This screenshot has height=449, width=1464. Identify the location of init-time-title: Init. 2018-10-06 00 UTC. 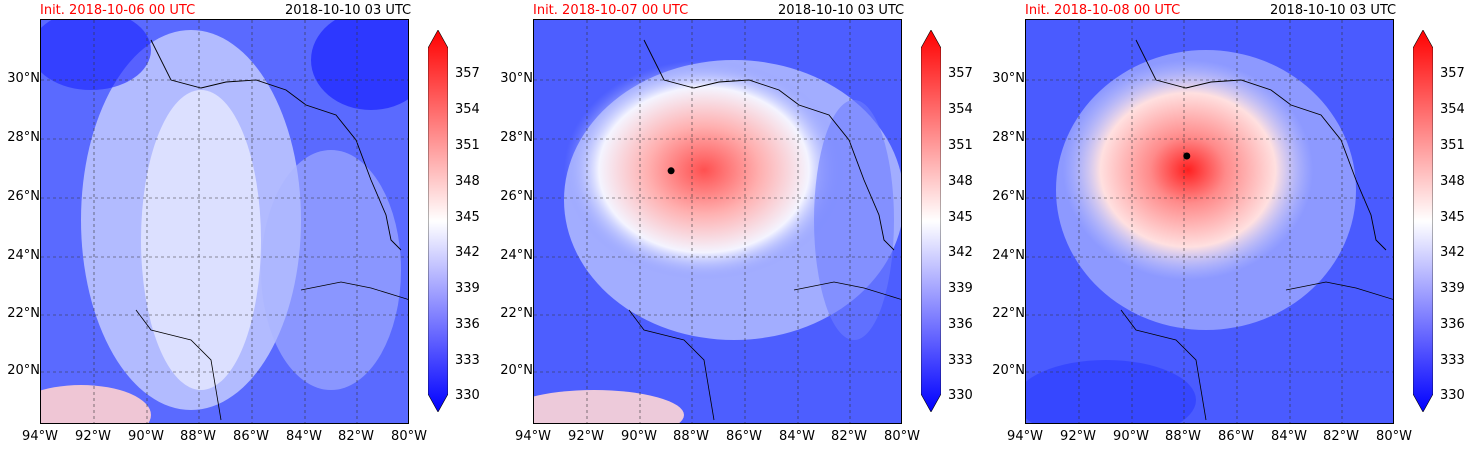
(118, 10).